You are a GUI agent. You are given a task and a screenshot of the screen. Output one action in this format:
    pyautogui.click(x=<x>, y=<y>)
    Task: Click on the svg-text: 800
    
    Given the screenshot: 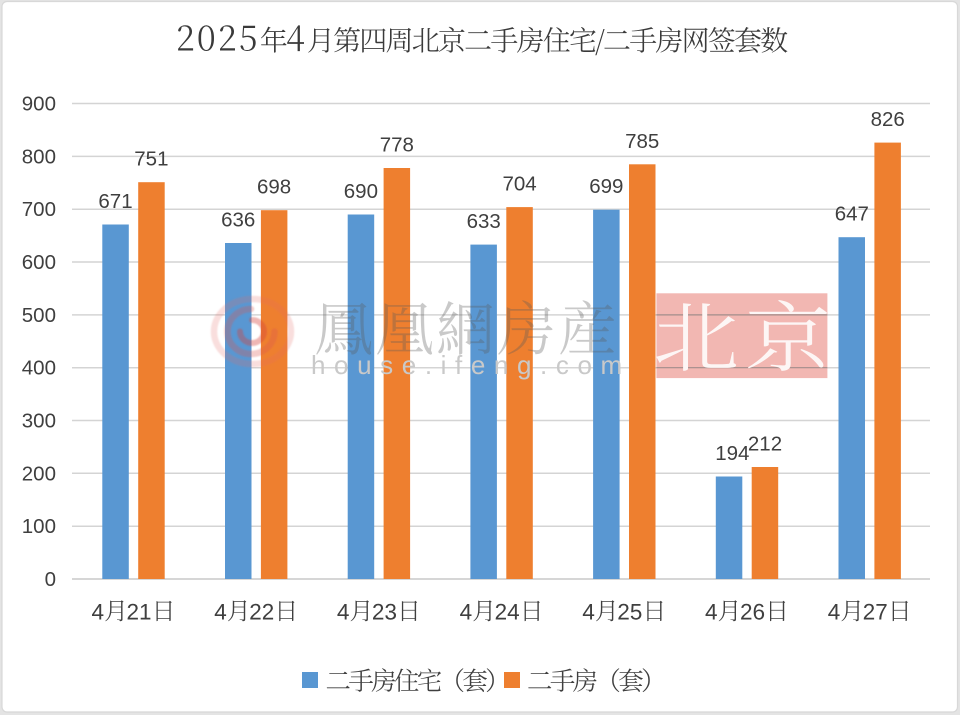 What is the action you would take?
    pyautogui.click(x=39, y=156)
    